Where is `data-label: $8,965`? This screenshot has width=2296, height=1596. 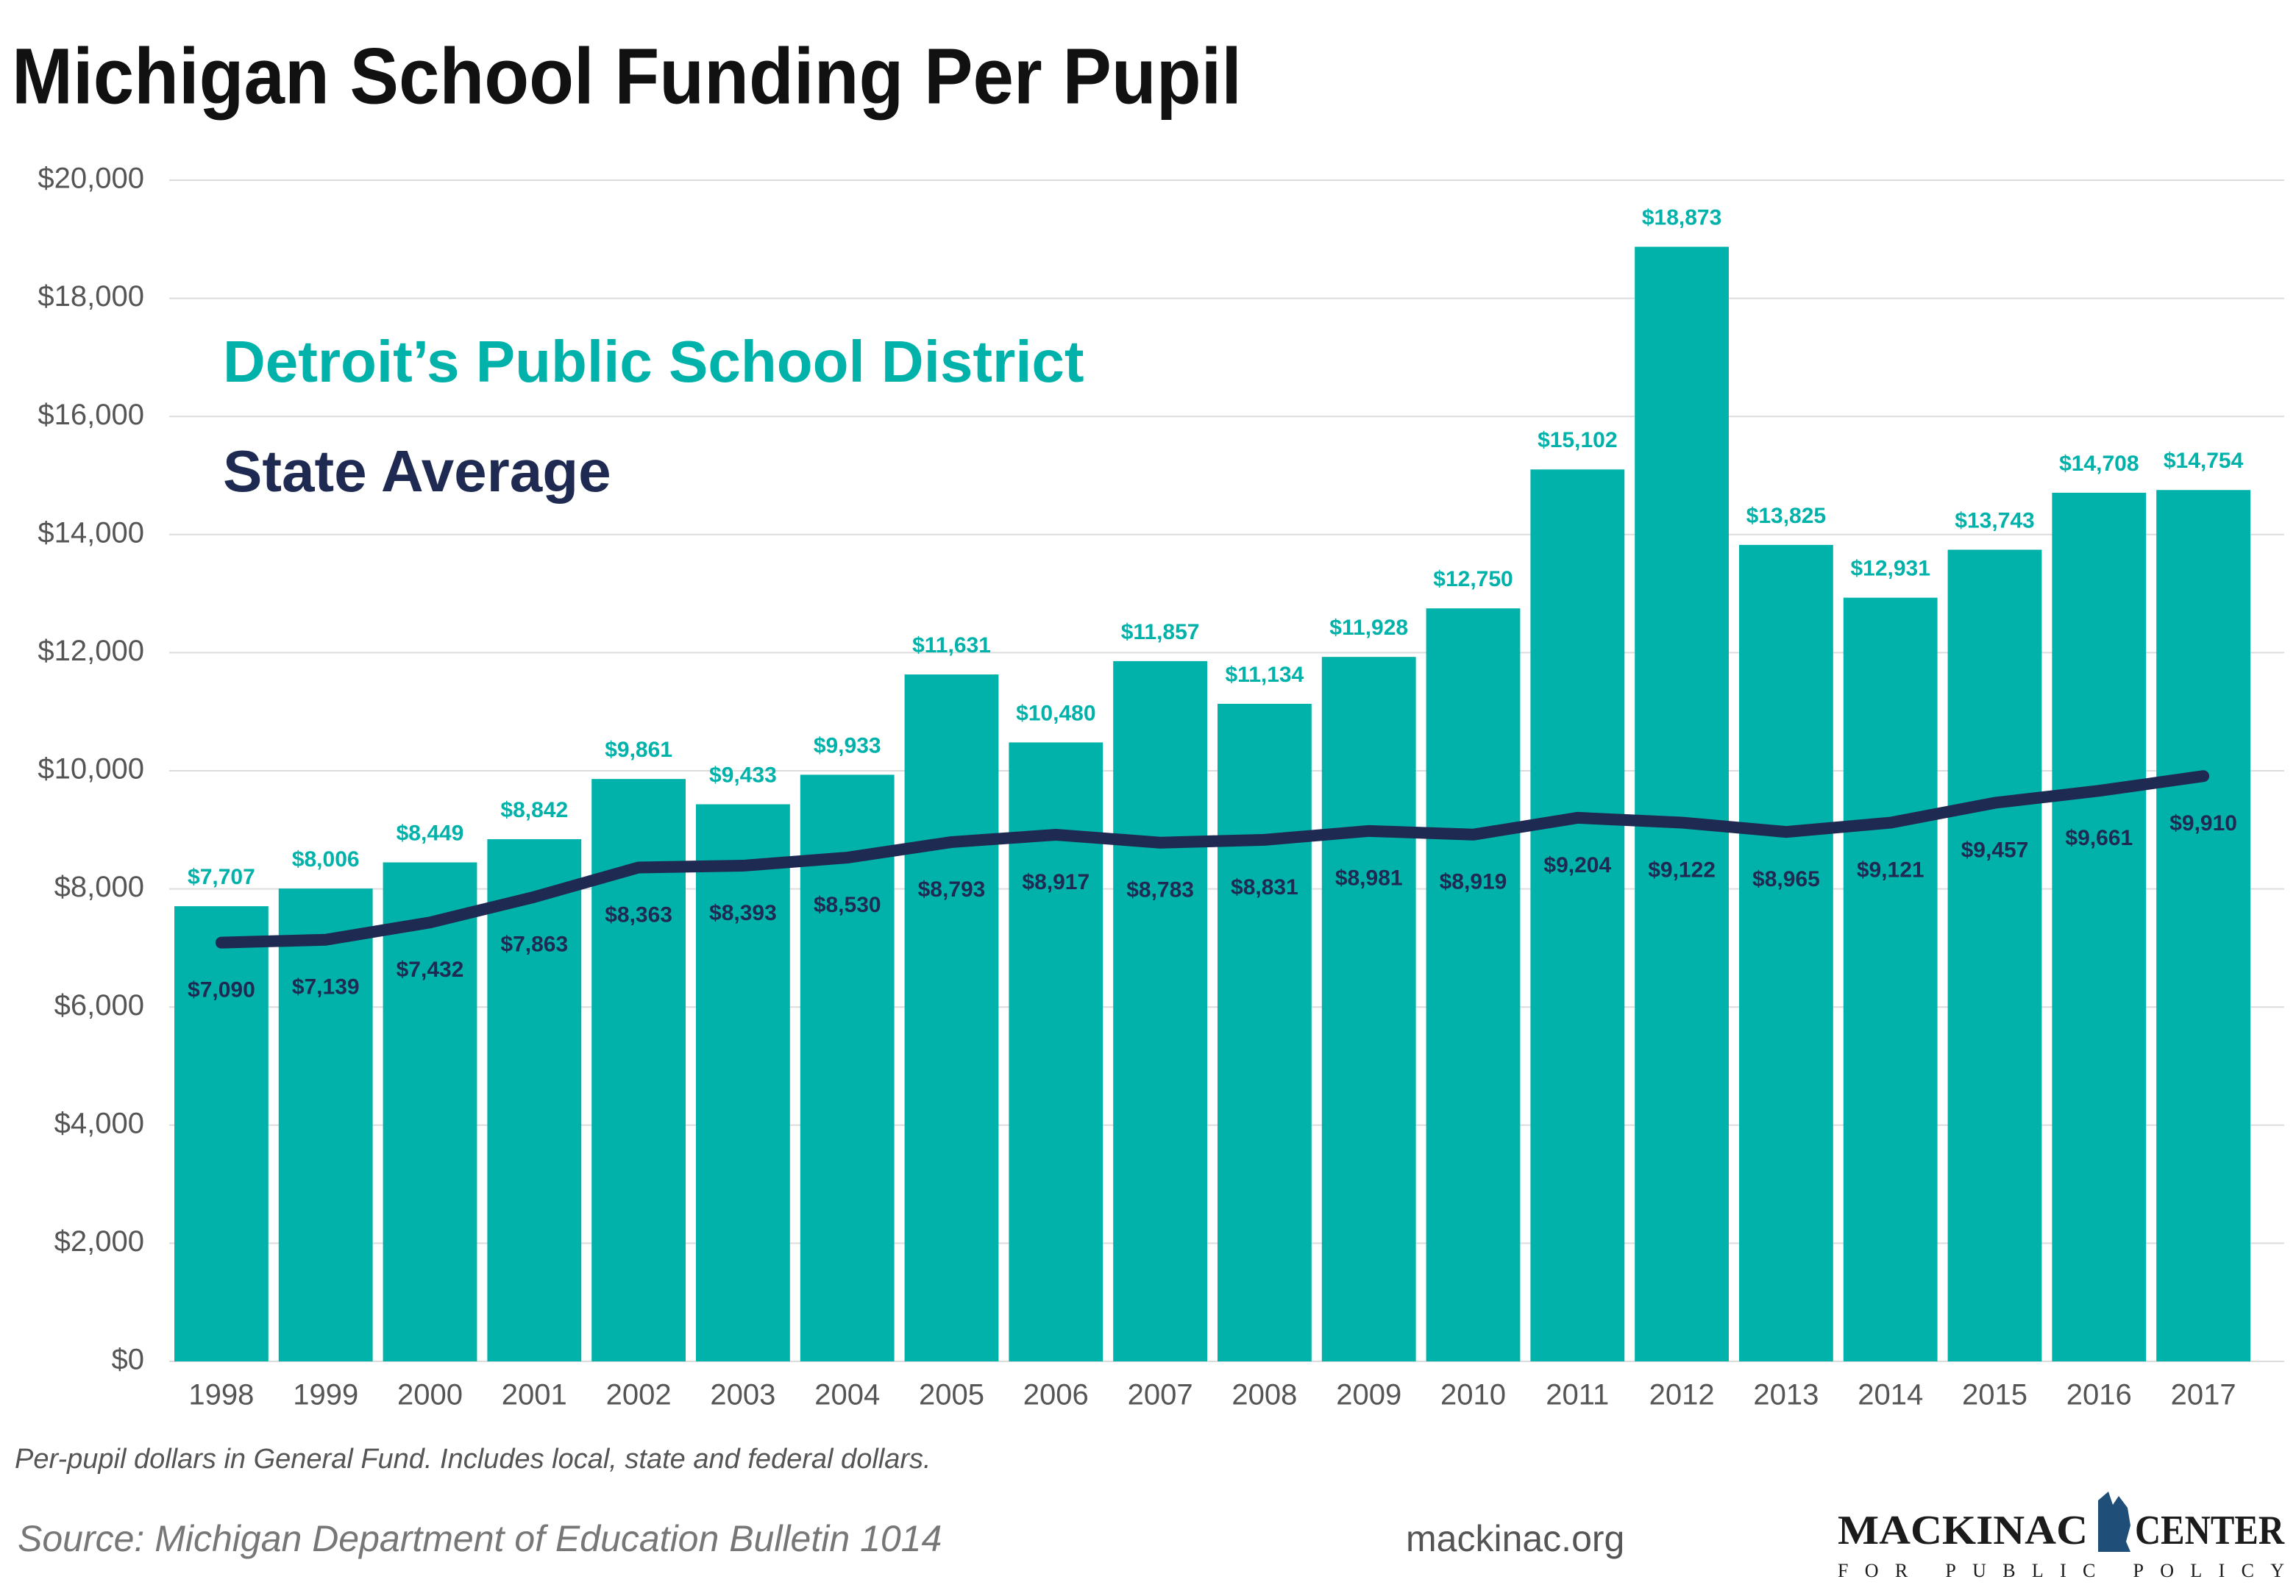 data-label: $8,965 is located at coordinates (1786, 879).